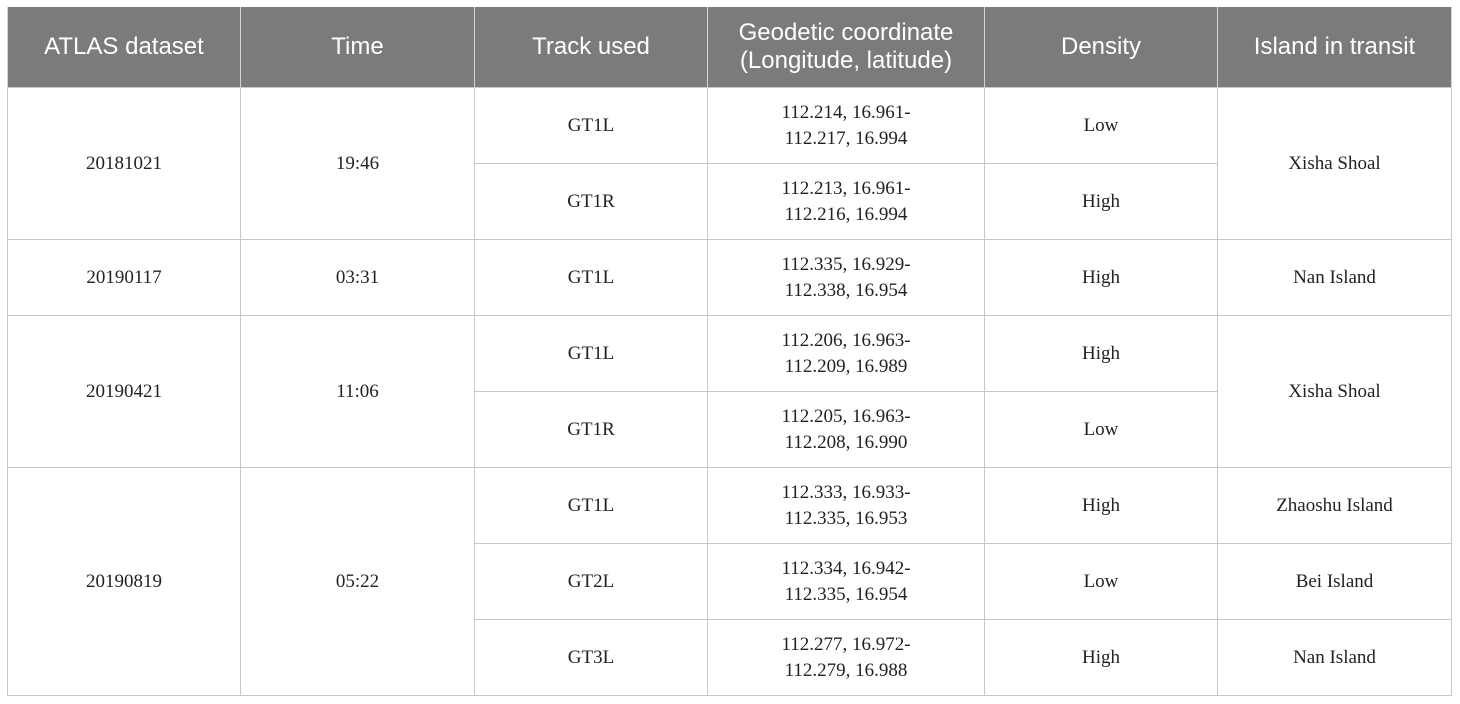  Describe the element at coordinates (357, 163) in the screenshot. I see `time-cell: 19:46` at that location.